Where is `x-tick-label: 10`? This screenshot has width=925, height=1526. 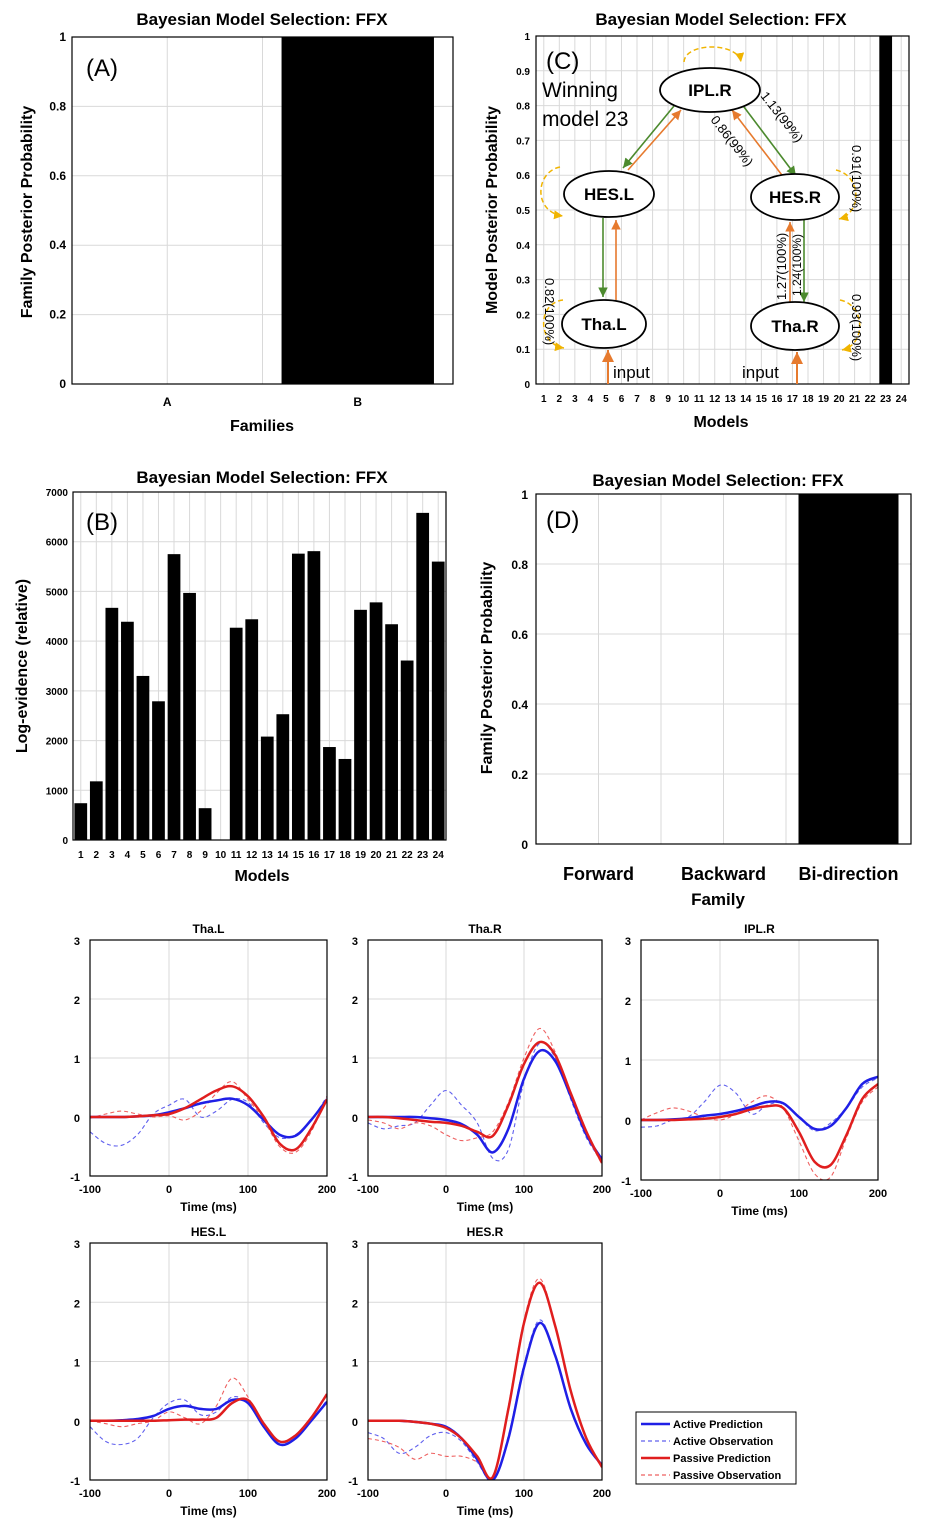 x-tick-label: 10 is located at coordinates (221, 855).